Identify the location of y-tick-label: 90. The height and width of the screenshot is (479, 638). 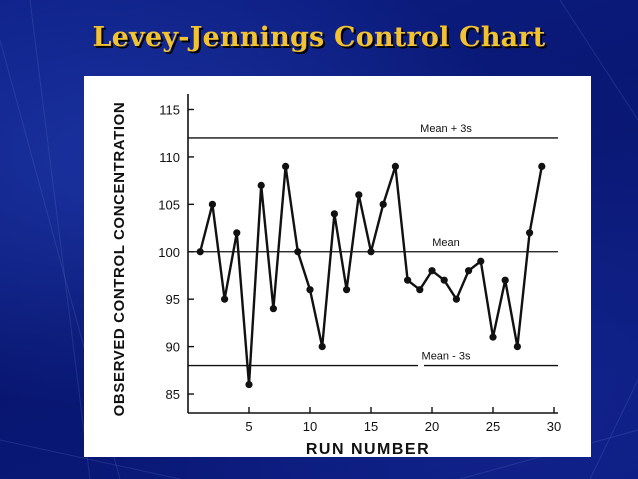
(173, 347).